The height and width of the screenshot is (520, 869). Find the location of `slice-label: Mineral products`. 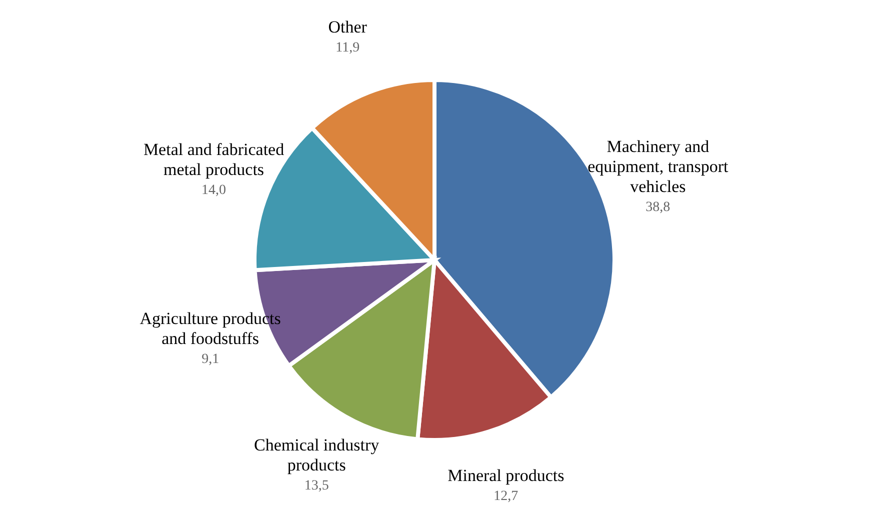

slice-label: Mineral products is located at coordinates (506, 476).